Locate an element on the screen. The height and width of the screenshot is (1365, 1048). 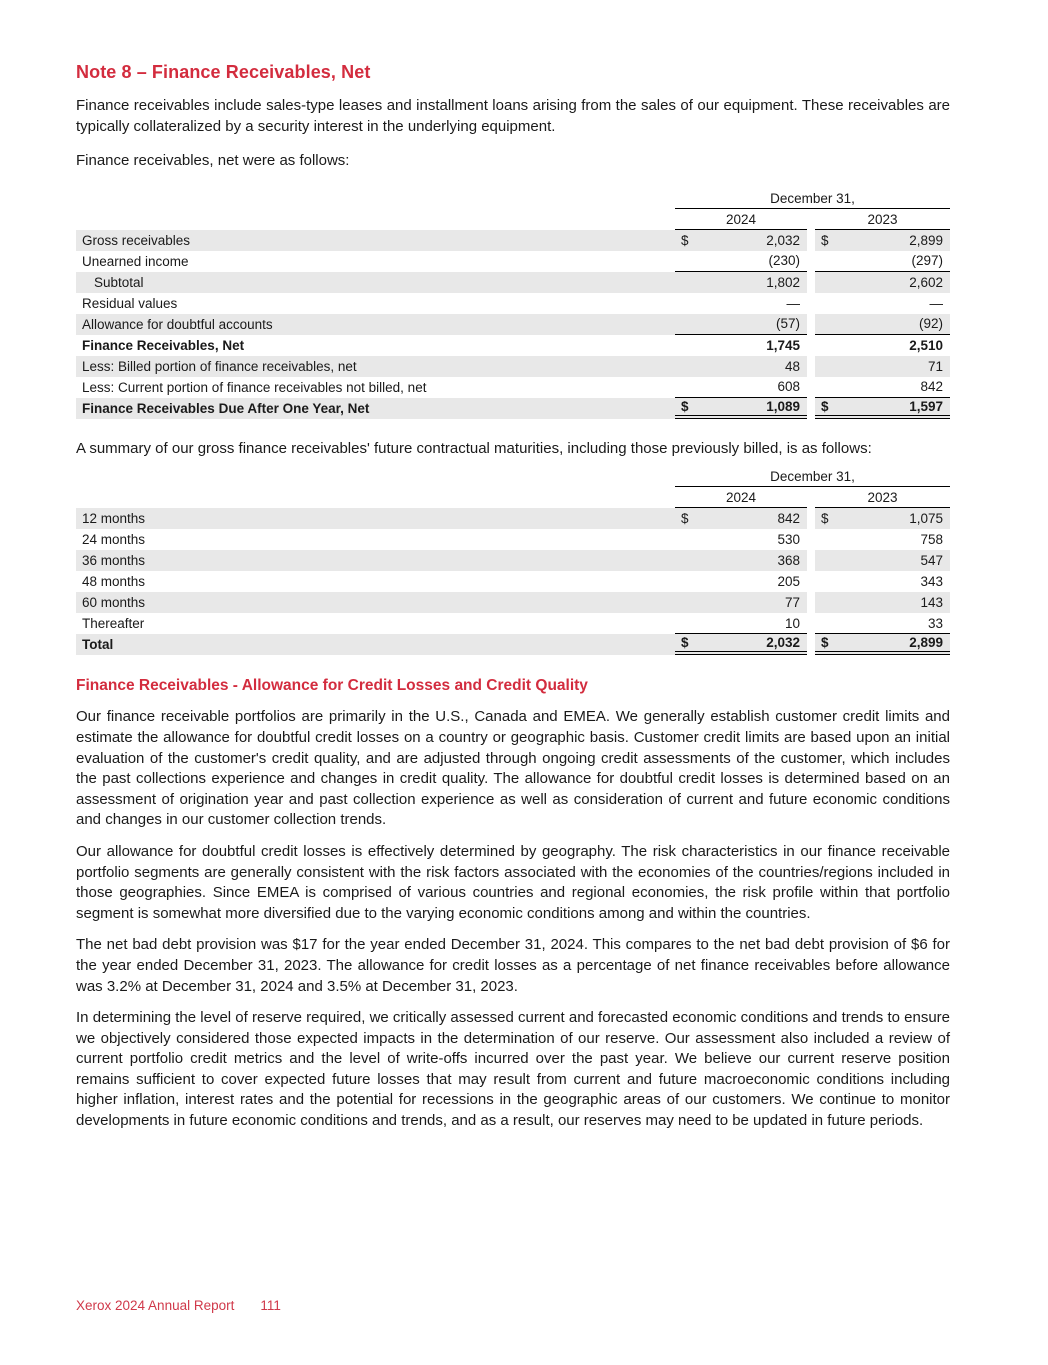
cell-value: 842 is located at coordinates (931, 387).